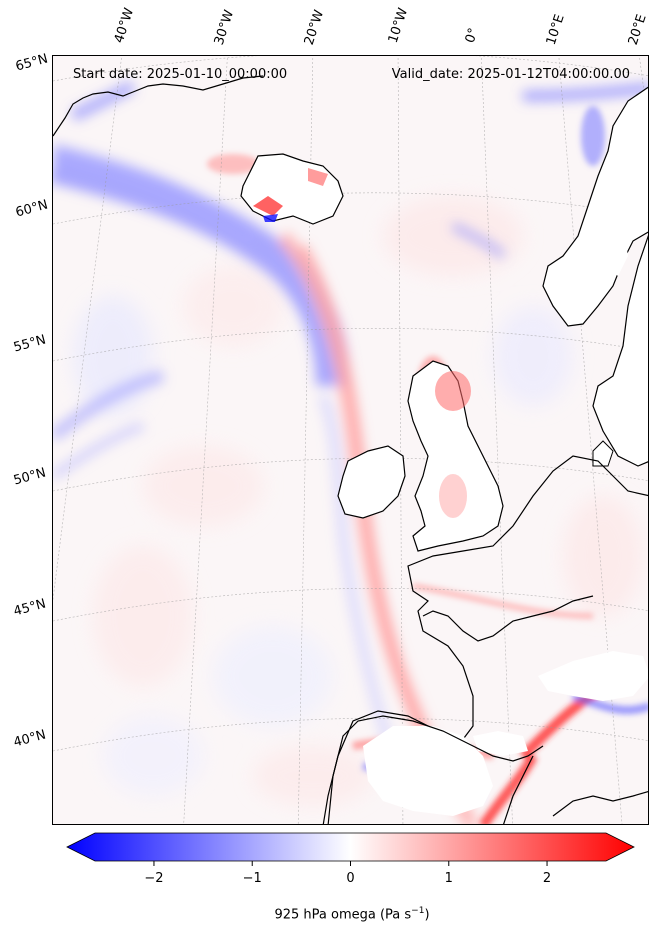 The width and height of the screenshot is (659, 936). I want to click on colorbar-ticks, so click(350, 863).